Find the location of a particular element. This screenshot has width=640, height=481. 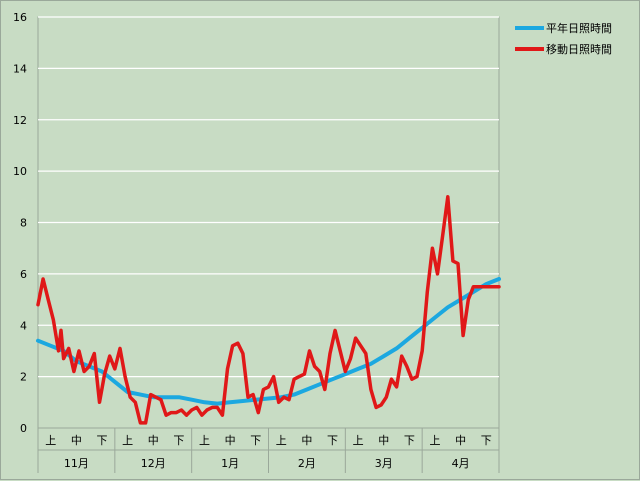

y-axis: 0 2 4 6 8 10 12 14 16 is located at coordinates (20, 223).